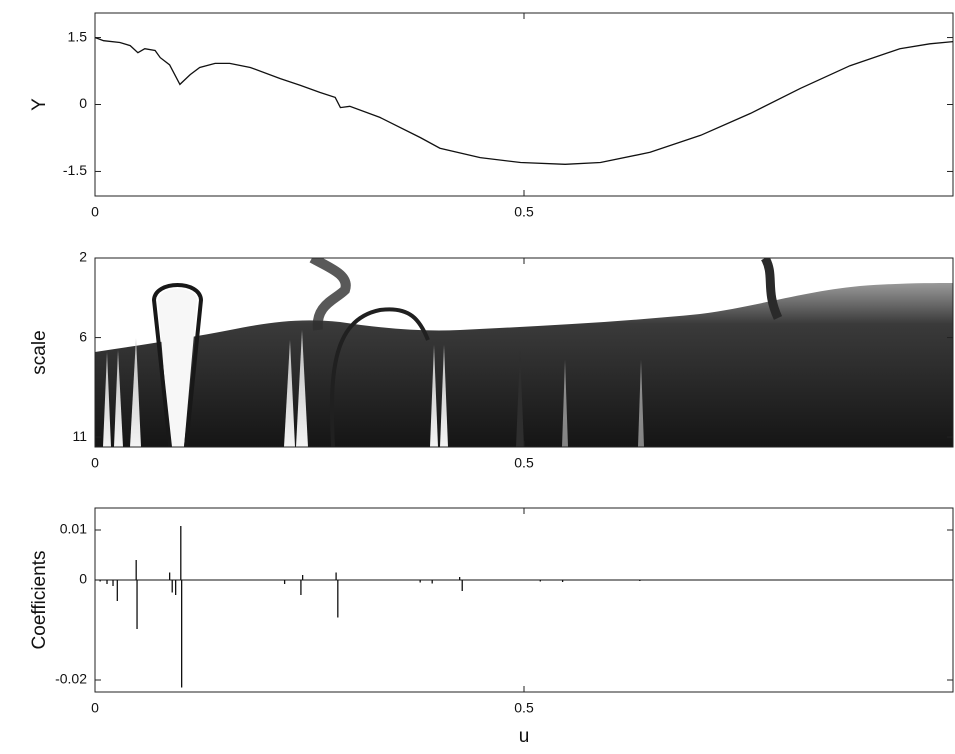  Describe the element at coordinates (39, 352) in the screenshot. I see `y-axis-label: scale` at that location.